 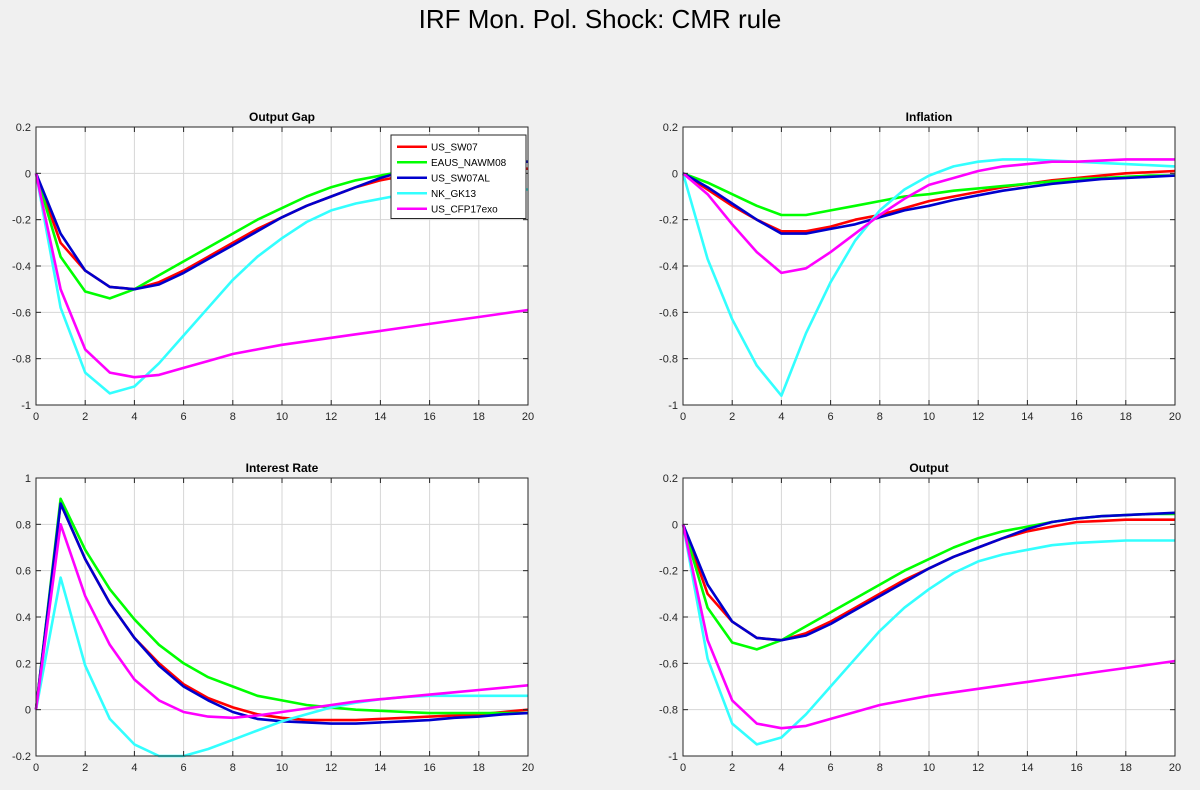 I want to click on axes-title: Output Gap, so click(x=282, y=117).